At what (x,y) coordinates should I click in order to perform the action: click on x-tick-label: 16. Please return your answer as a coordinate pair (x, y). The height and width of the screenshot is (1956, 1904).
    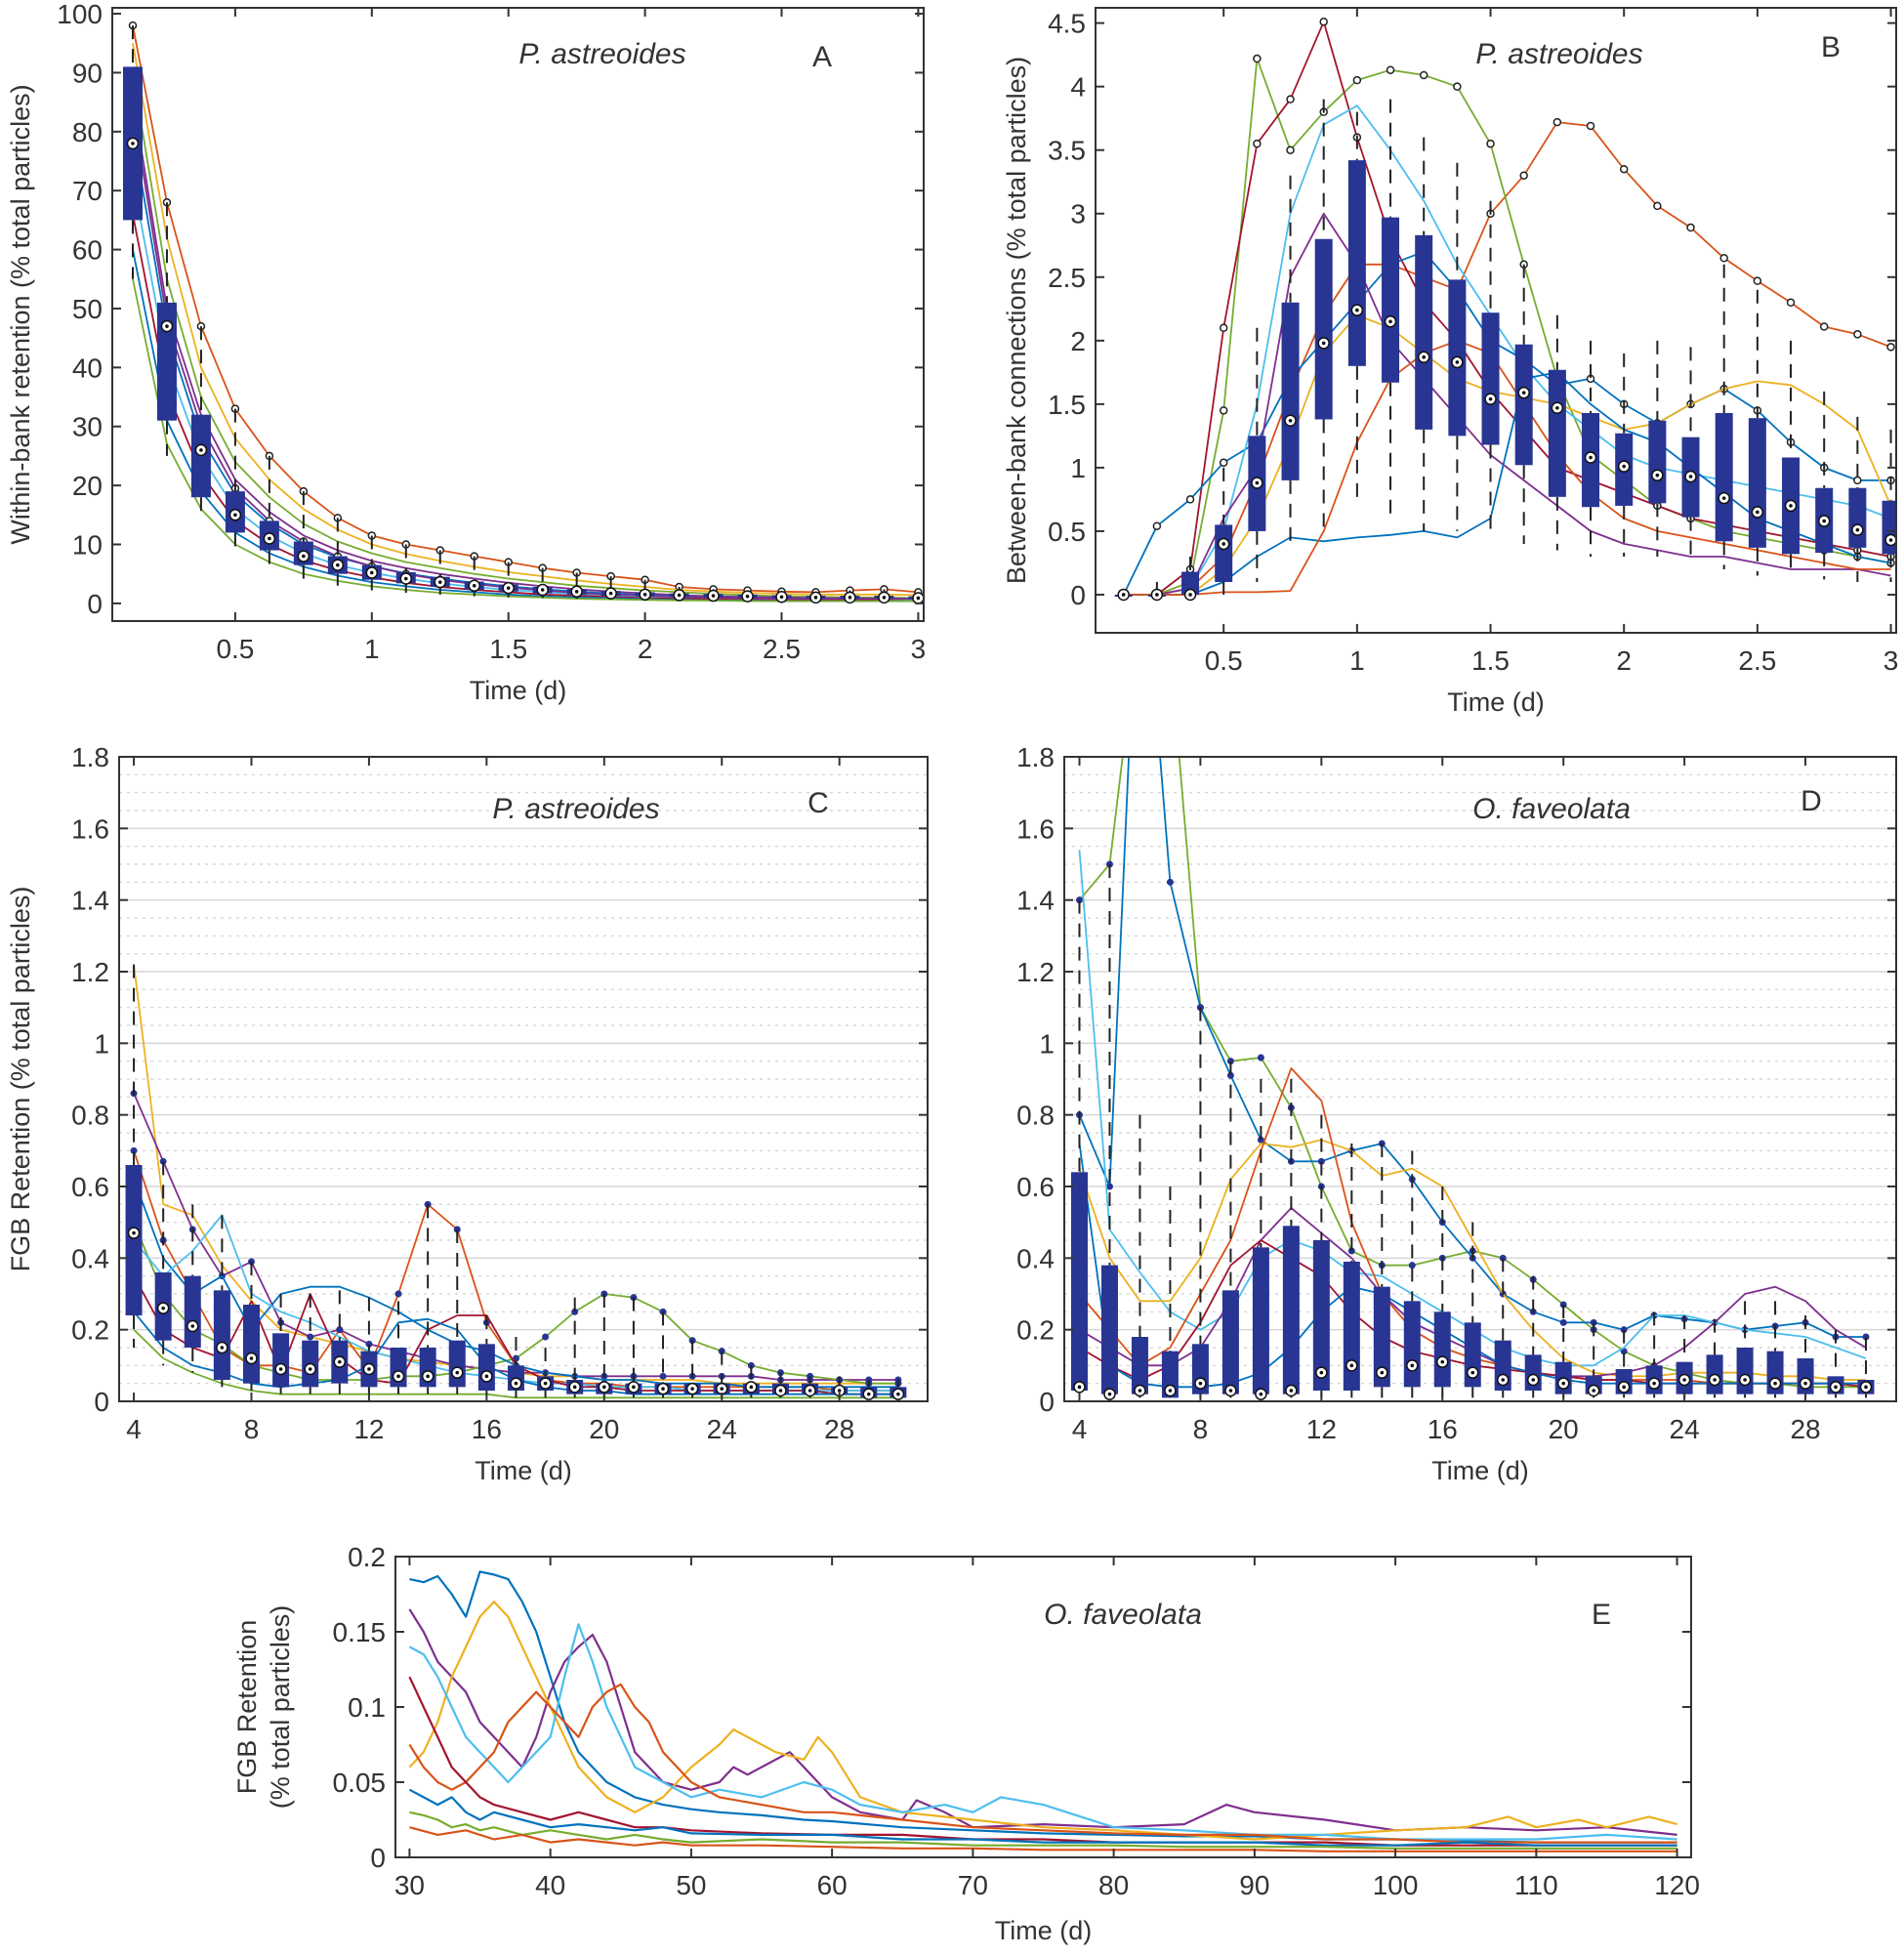
    Looking at the image, I should click on (487, 1429).